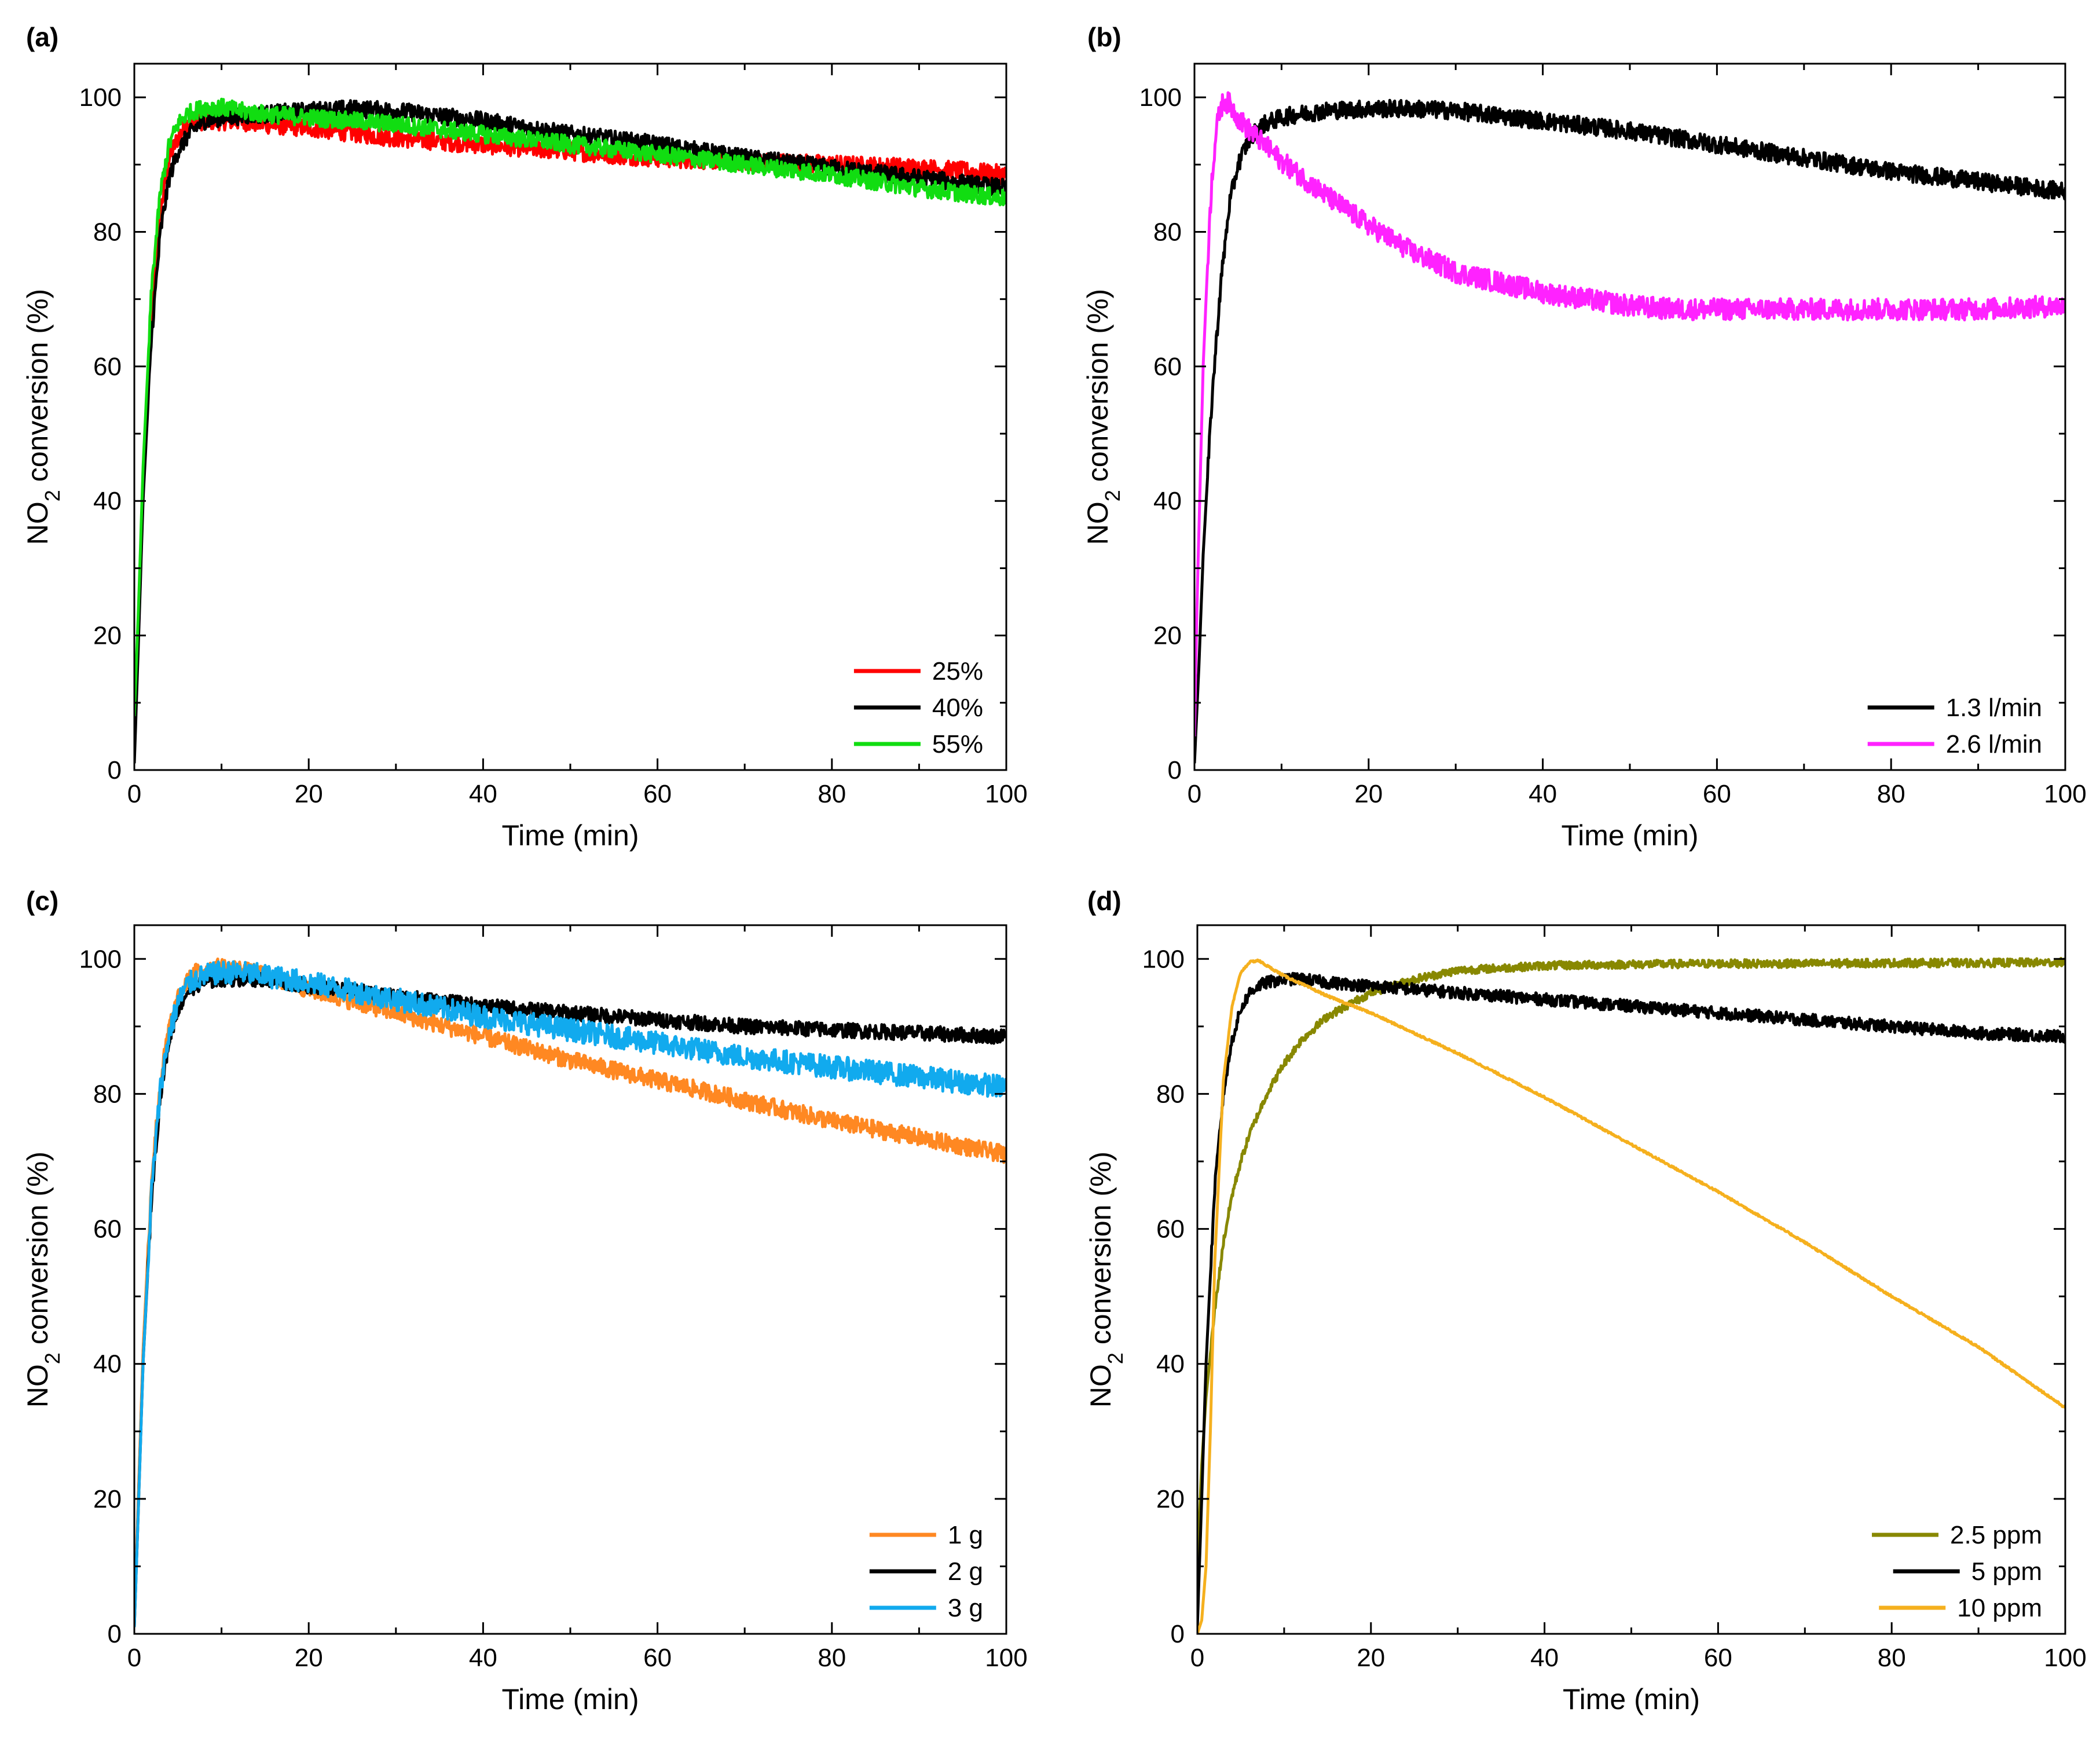 This screenshot has height=1745, width=2100. Describe the element at coordinates (42, 37) in the screenshot. I see `panel-label: (a)` at that location.